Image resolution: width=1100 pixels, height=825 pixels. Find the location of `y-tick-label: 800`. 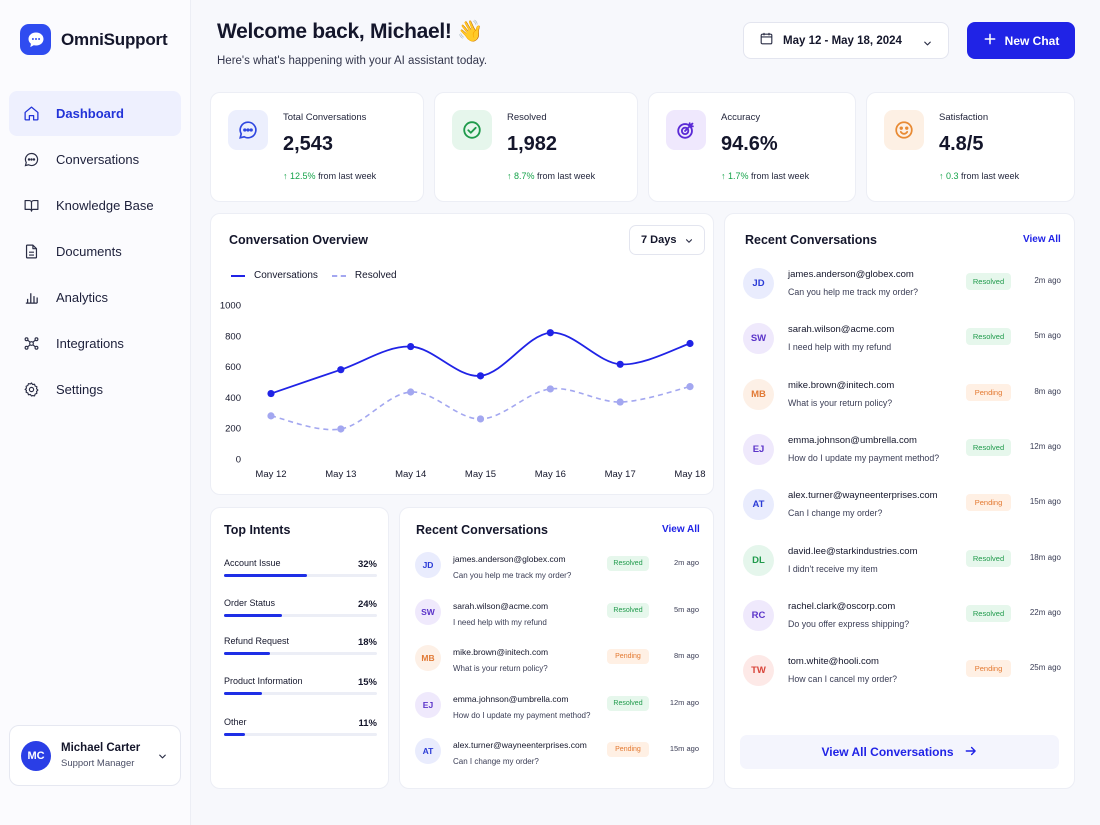

y-tick-label: 800 is located at coordinates (233, 336).